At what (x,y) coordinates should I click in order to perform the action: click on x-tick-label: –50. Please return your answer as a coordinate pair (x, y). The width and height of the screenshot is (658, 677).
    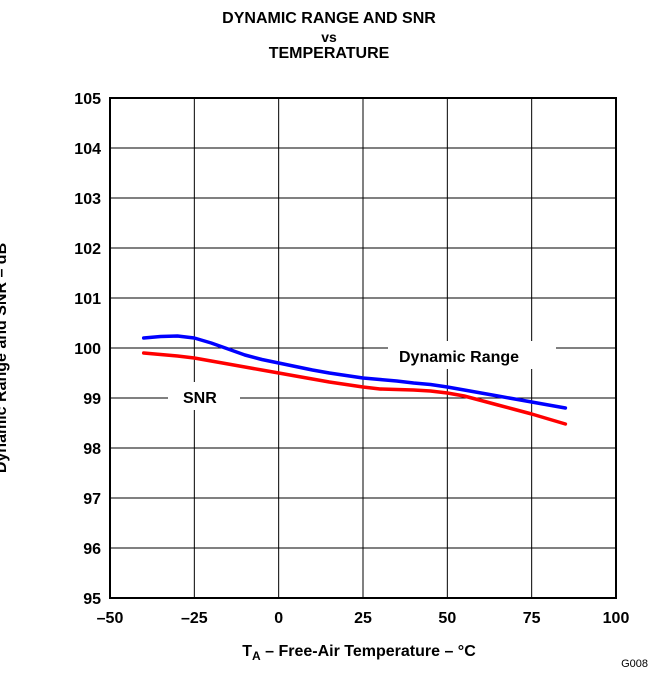
    Looking at the image, I should click on (110, 618).